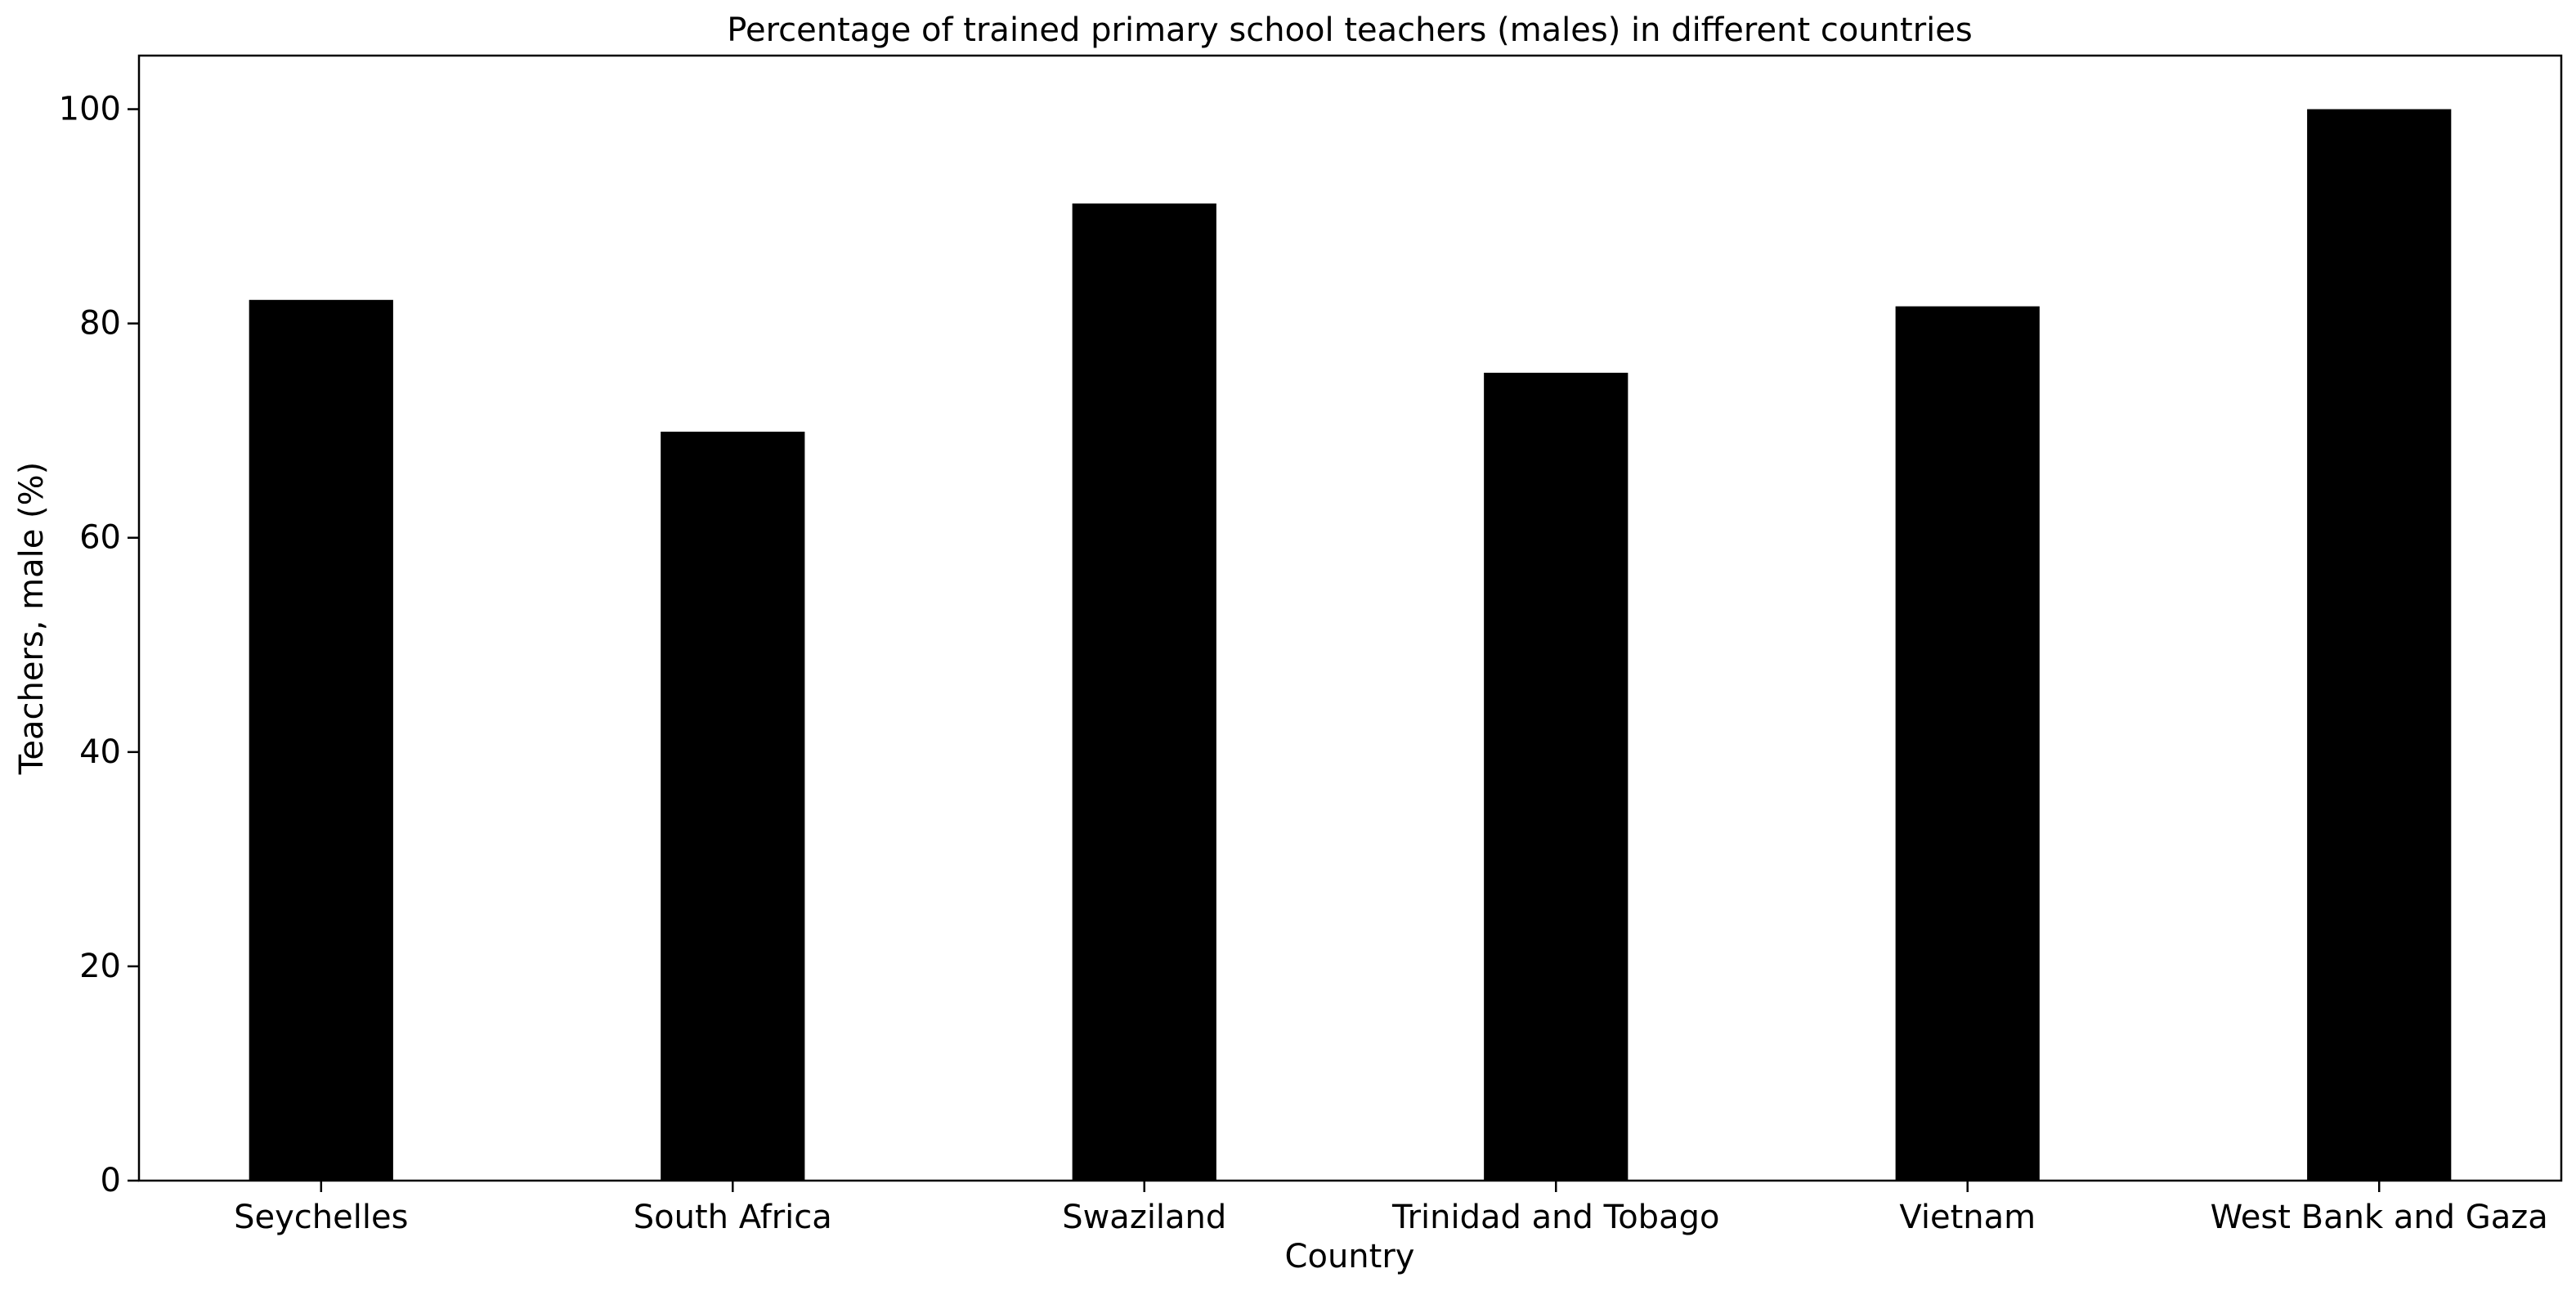  What do you see at coordinates (1556, 777) in the screenshot?
I see `bar-trinidad-and-tobago` at bounding box center [1556, 777].